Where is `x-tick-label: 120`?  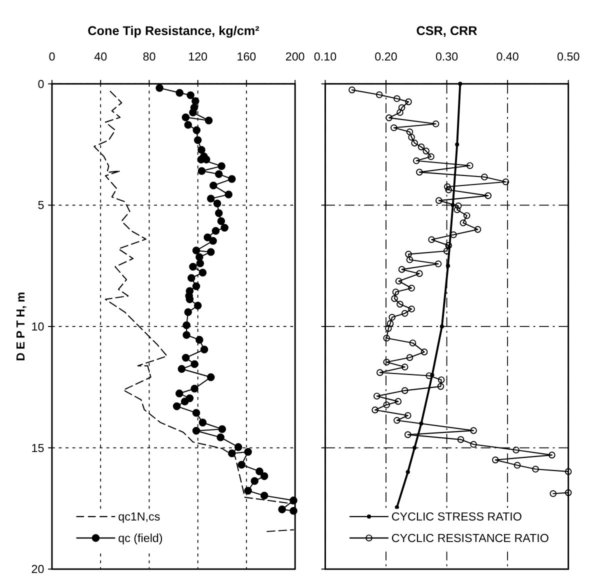
x-tick-label: 120 is located at coordinates (198, 57).